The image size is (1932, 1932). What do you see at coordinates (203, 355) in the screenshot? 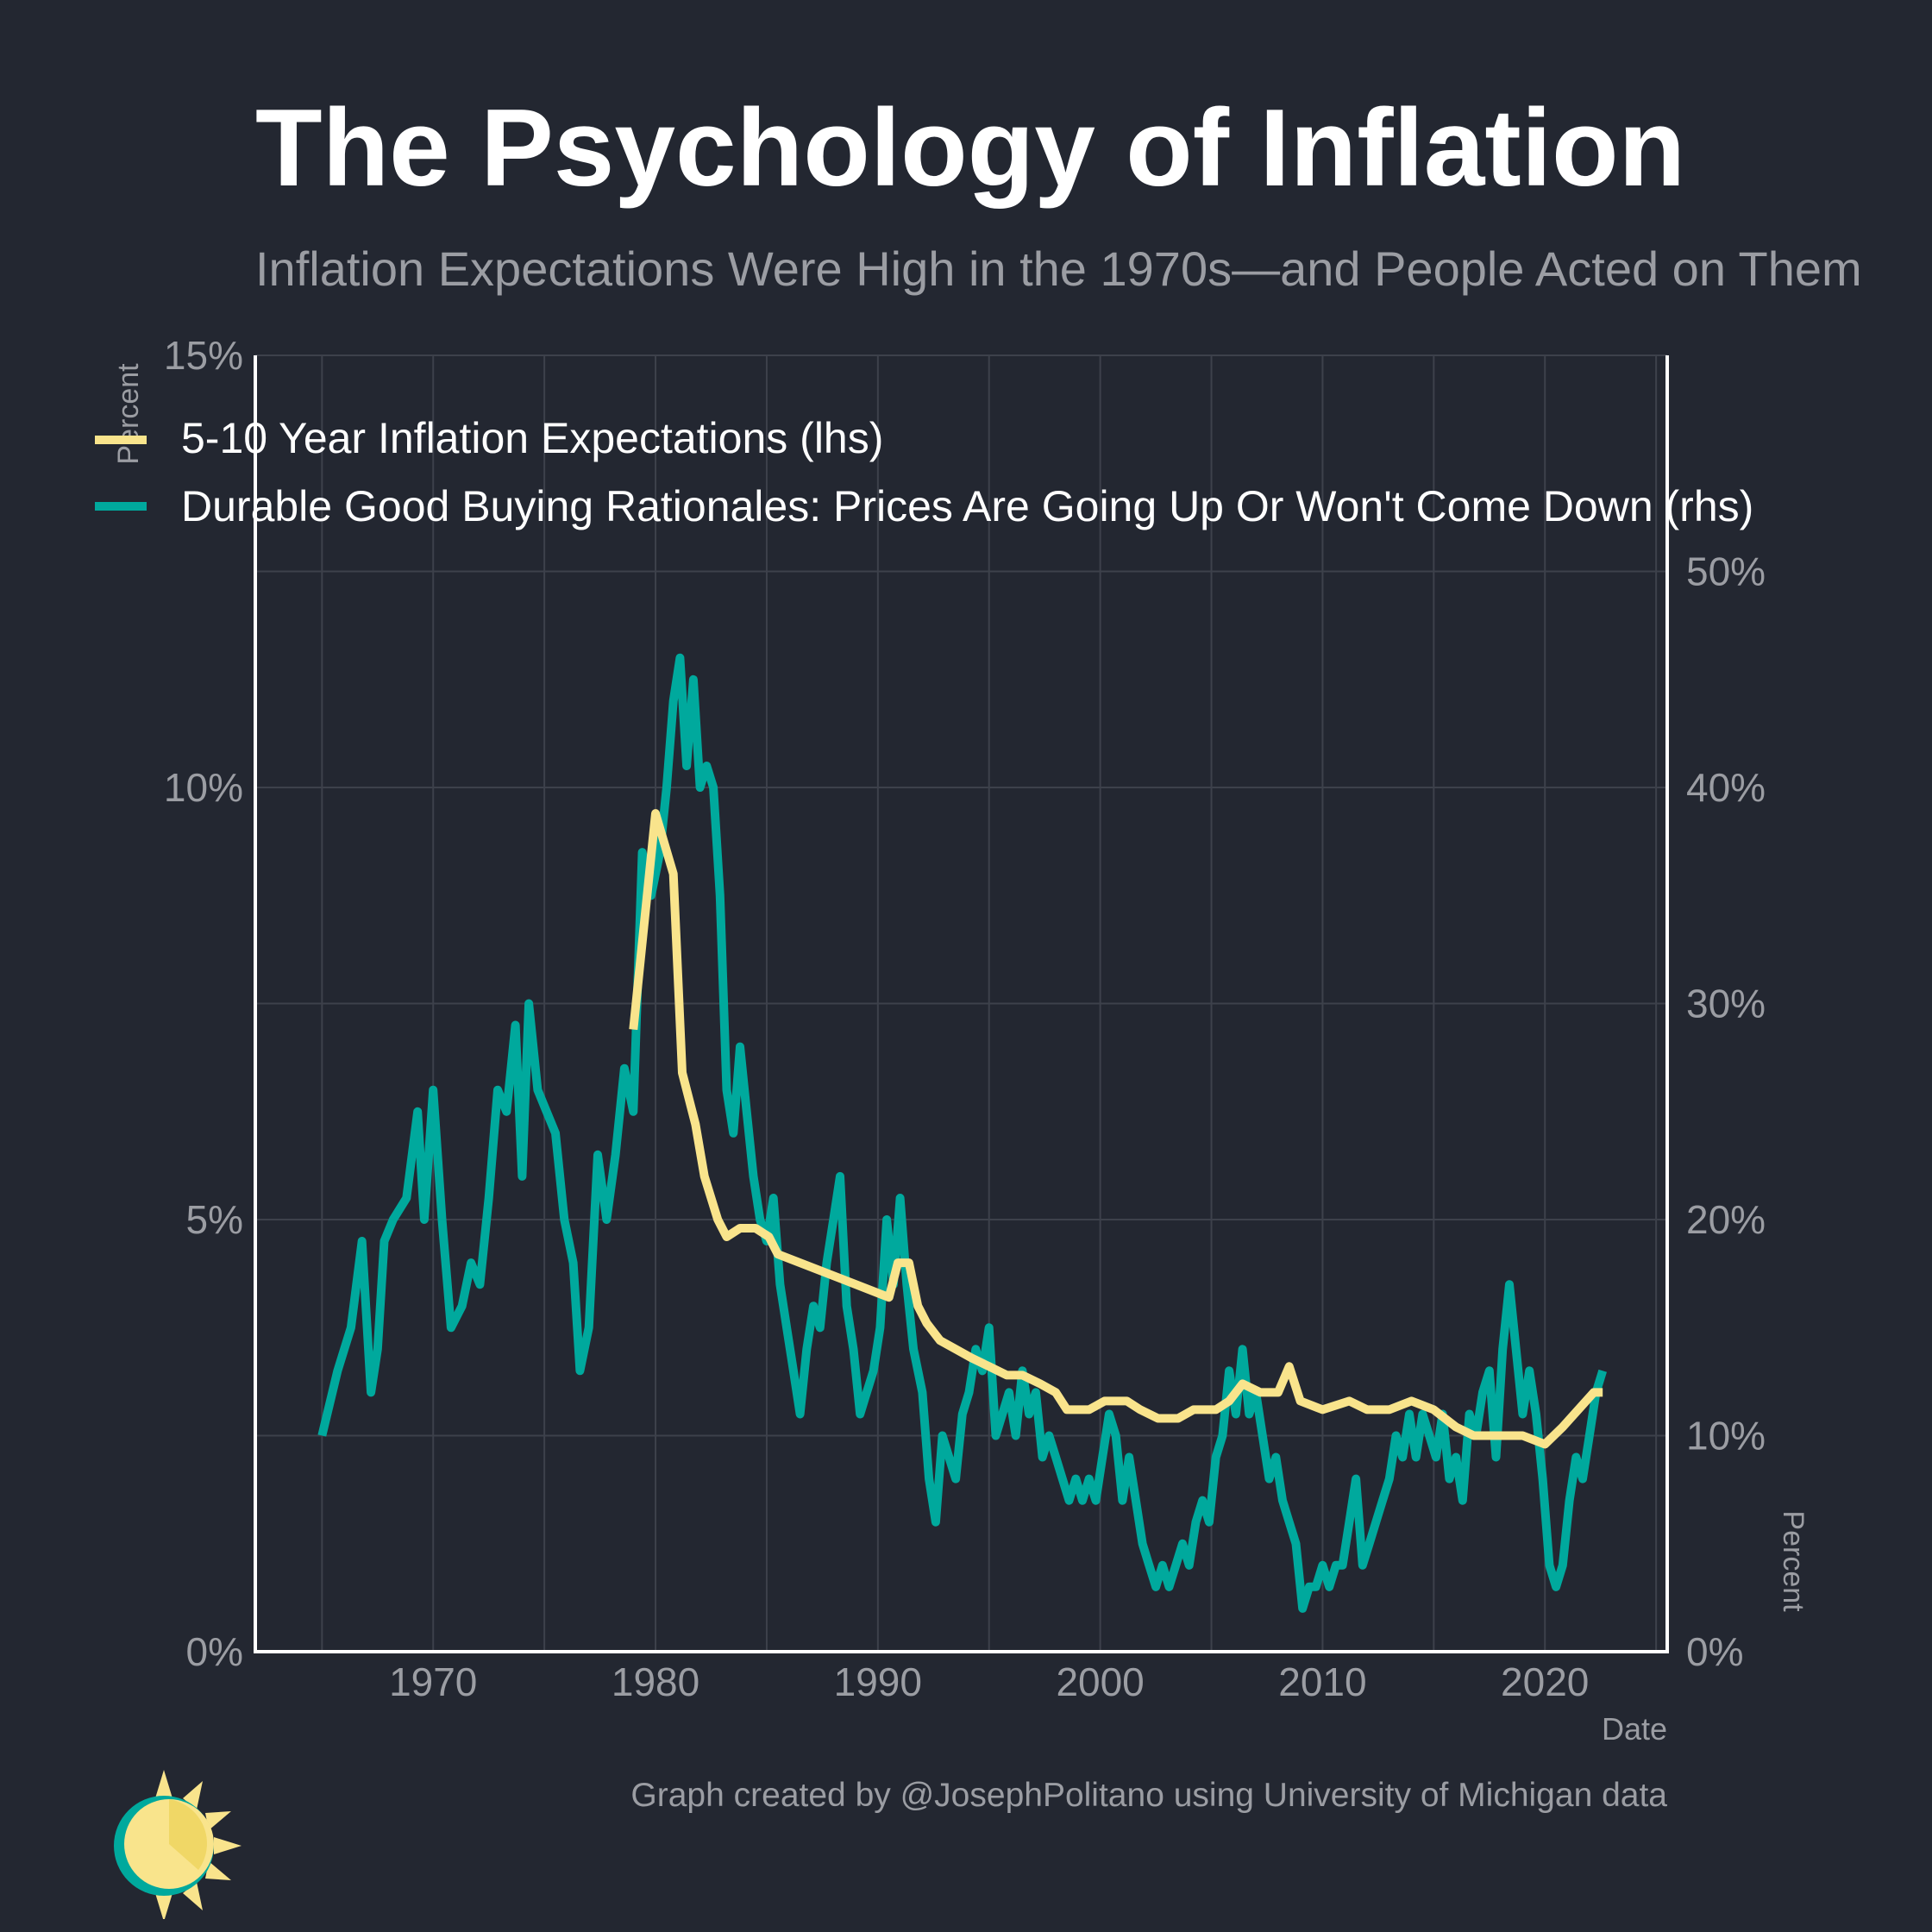
I see `y-left-tick-label: 15%` at bounding box center [203, 355].